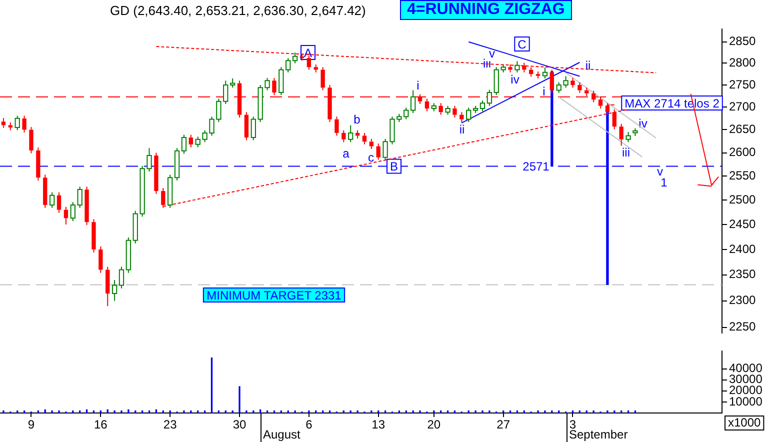 Image resolution: width=770 pixels, height=442 pixels. What do you see at coordinates (742, 300) in the screenshot?
I see `y-tick-label: 2300` at bounding box center [742, 300].